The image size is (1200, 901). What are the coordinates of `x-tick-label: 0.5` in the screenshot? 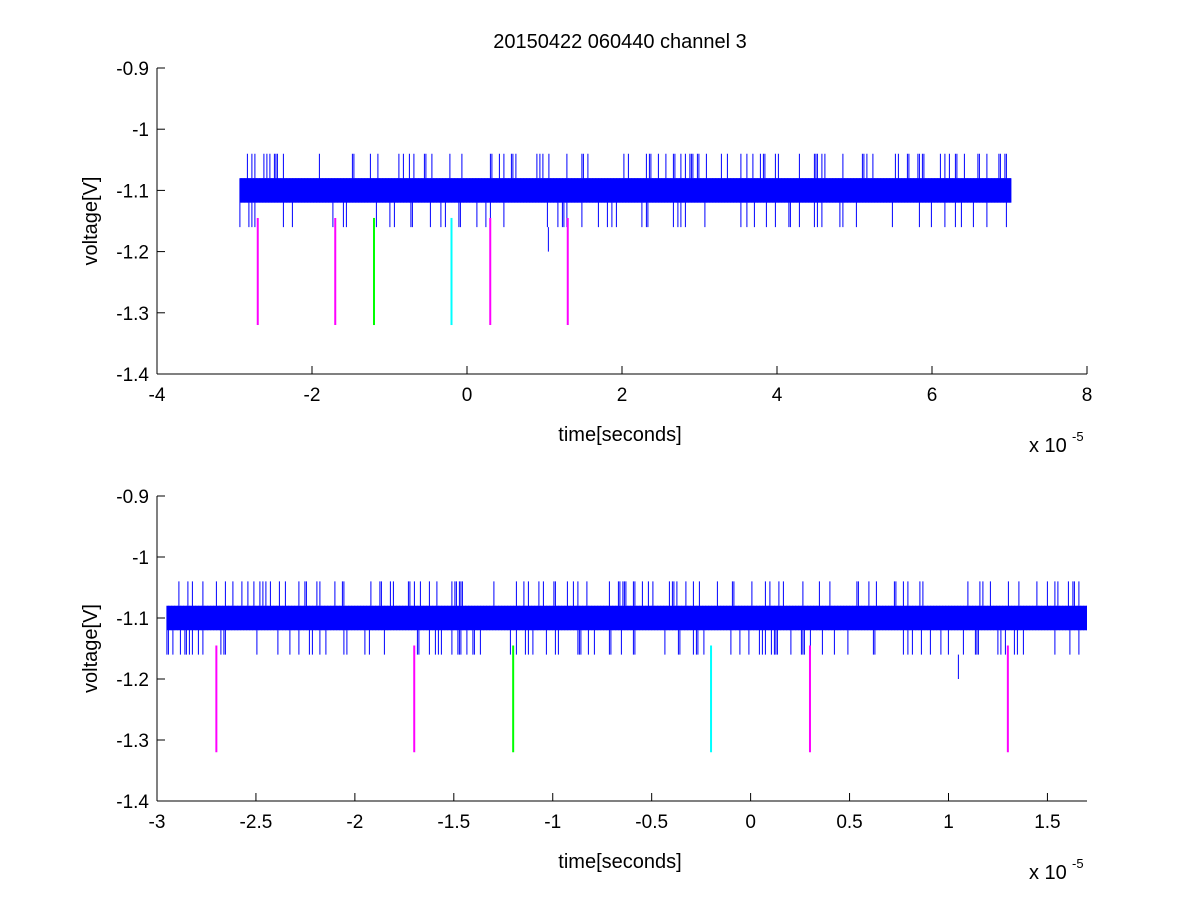 It's located at (849, 822).